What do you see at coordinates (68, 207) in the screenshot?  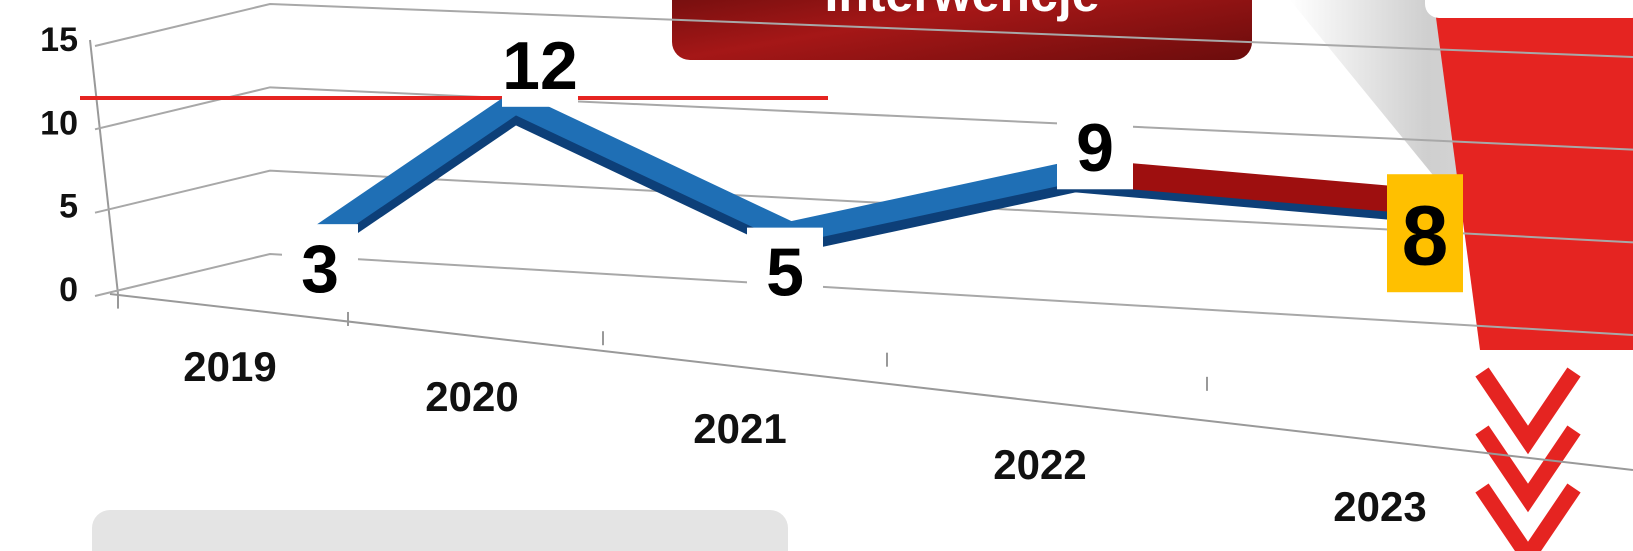 I see `y-tick-label: 5` at bounding box center [68, 207].